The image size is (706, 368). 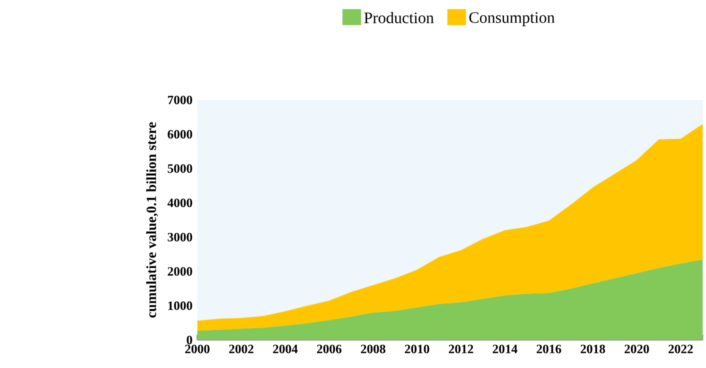 I want to click on y-tick-label: 3000, so click(x=180, y=237).